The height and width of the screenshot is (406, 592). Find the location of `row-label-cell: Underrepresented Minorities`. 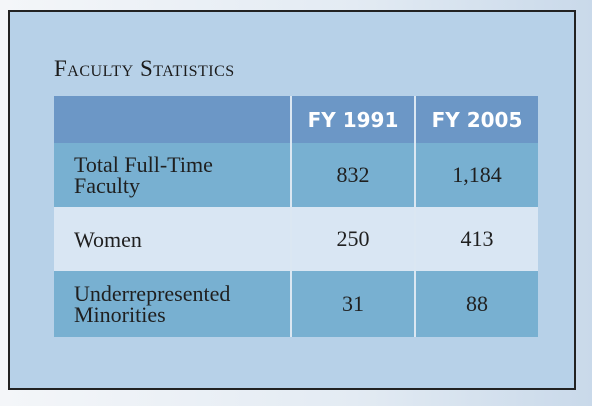

row-label-cell: Underrepresented Minorities is located at coordinates (172, 304).